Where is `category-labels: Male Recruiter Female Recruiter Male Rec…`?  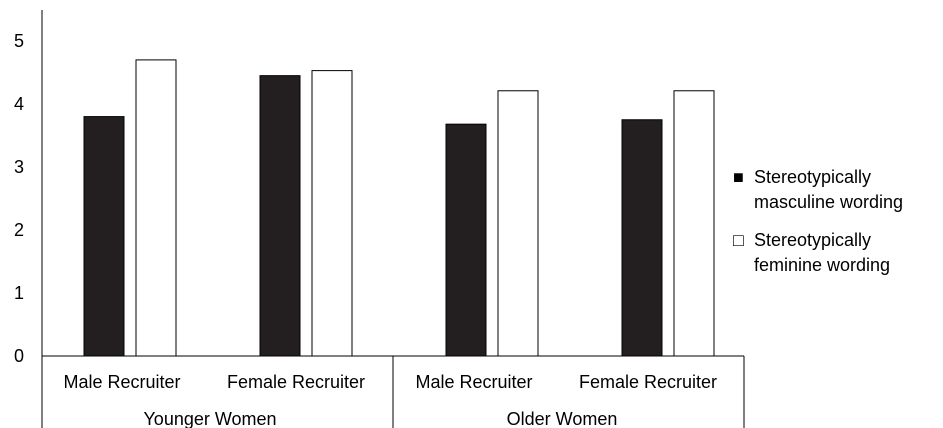 category-labels: Male Recruiter Female Recruiter Male Rec… is located at coordinates (390, 382).